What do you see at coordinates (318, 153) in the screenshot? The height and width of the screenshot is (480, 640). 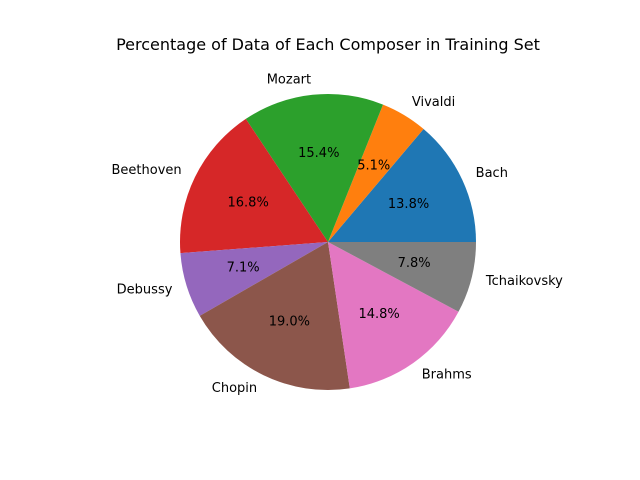 I see `pct-label-mozart: 15.4%` at bounding box center [318, 153].